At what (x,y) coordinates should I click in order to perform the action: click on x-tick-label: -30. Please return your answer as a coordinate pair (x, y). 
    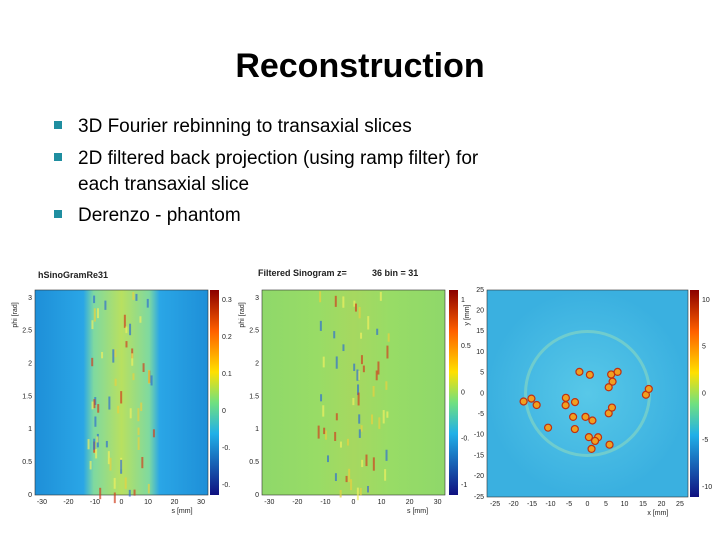
    Looking at the image, I should click on (269, 502).